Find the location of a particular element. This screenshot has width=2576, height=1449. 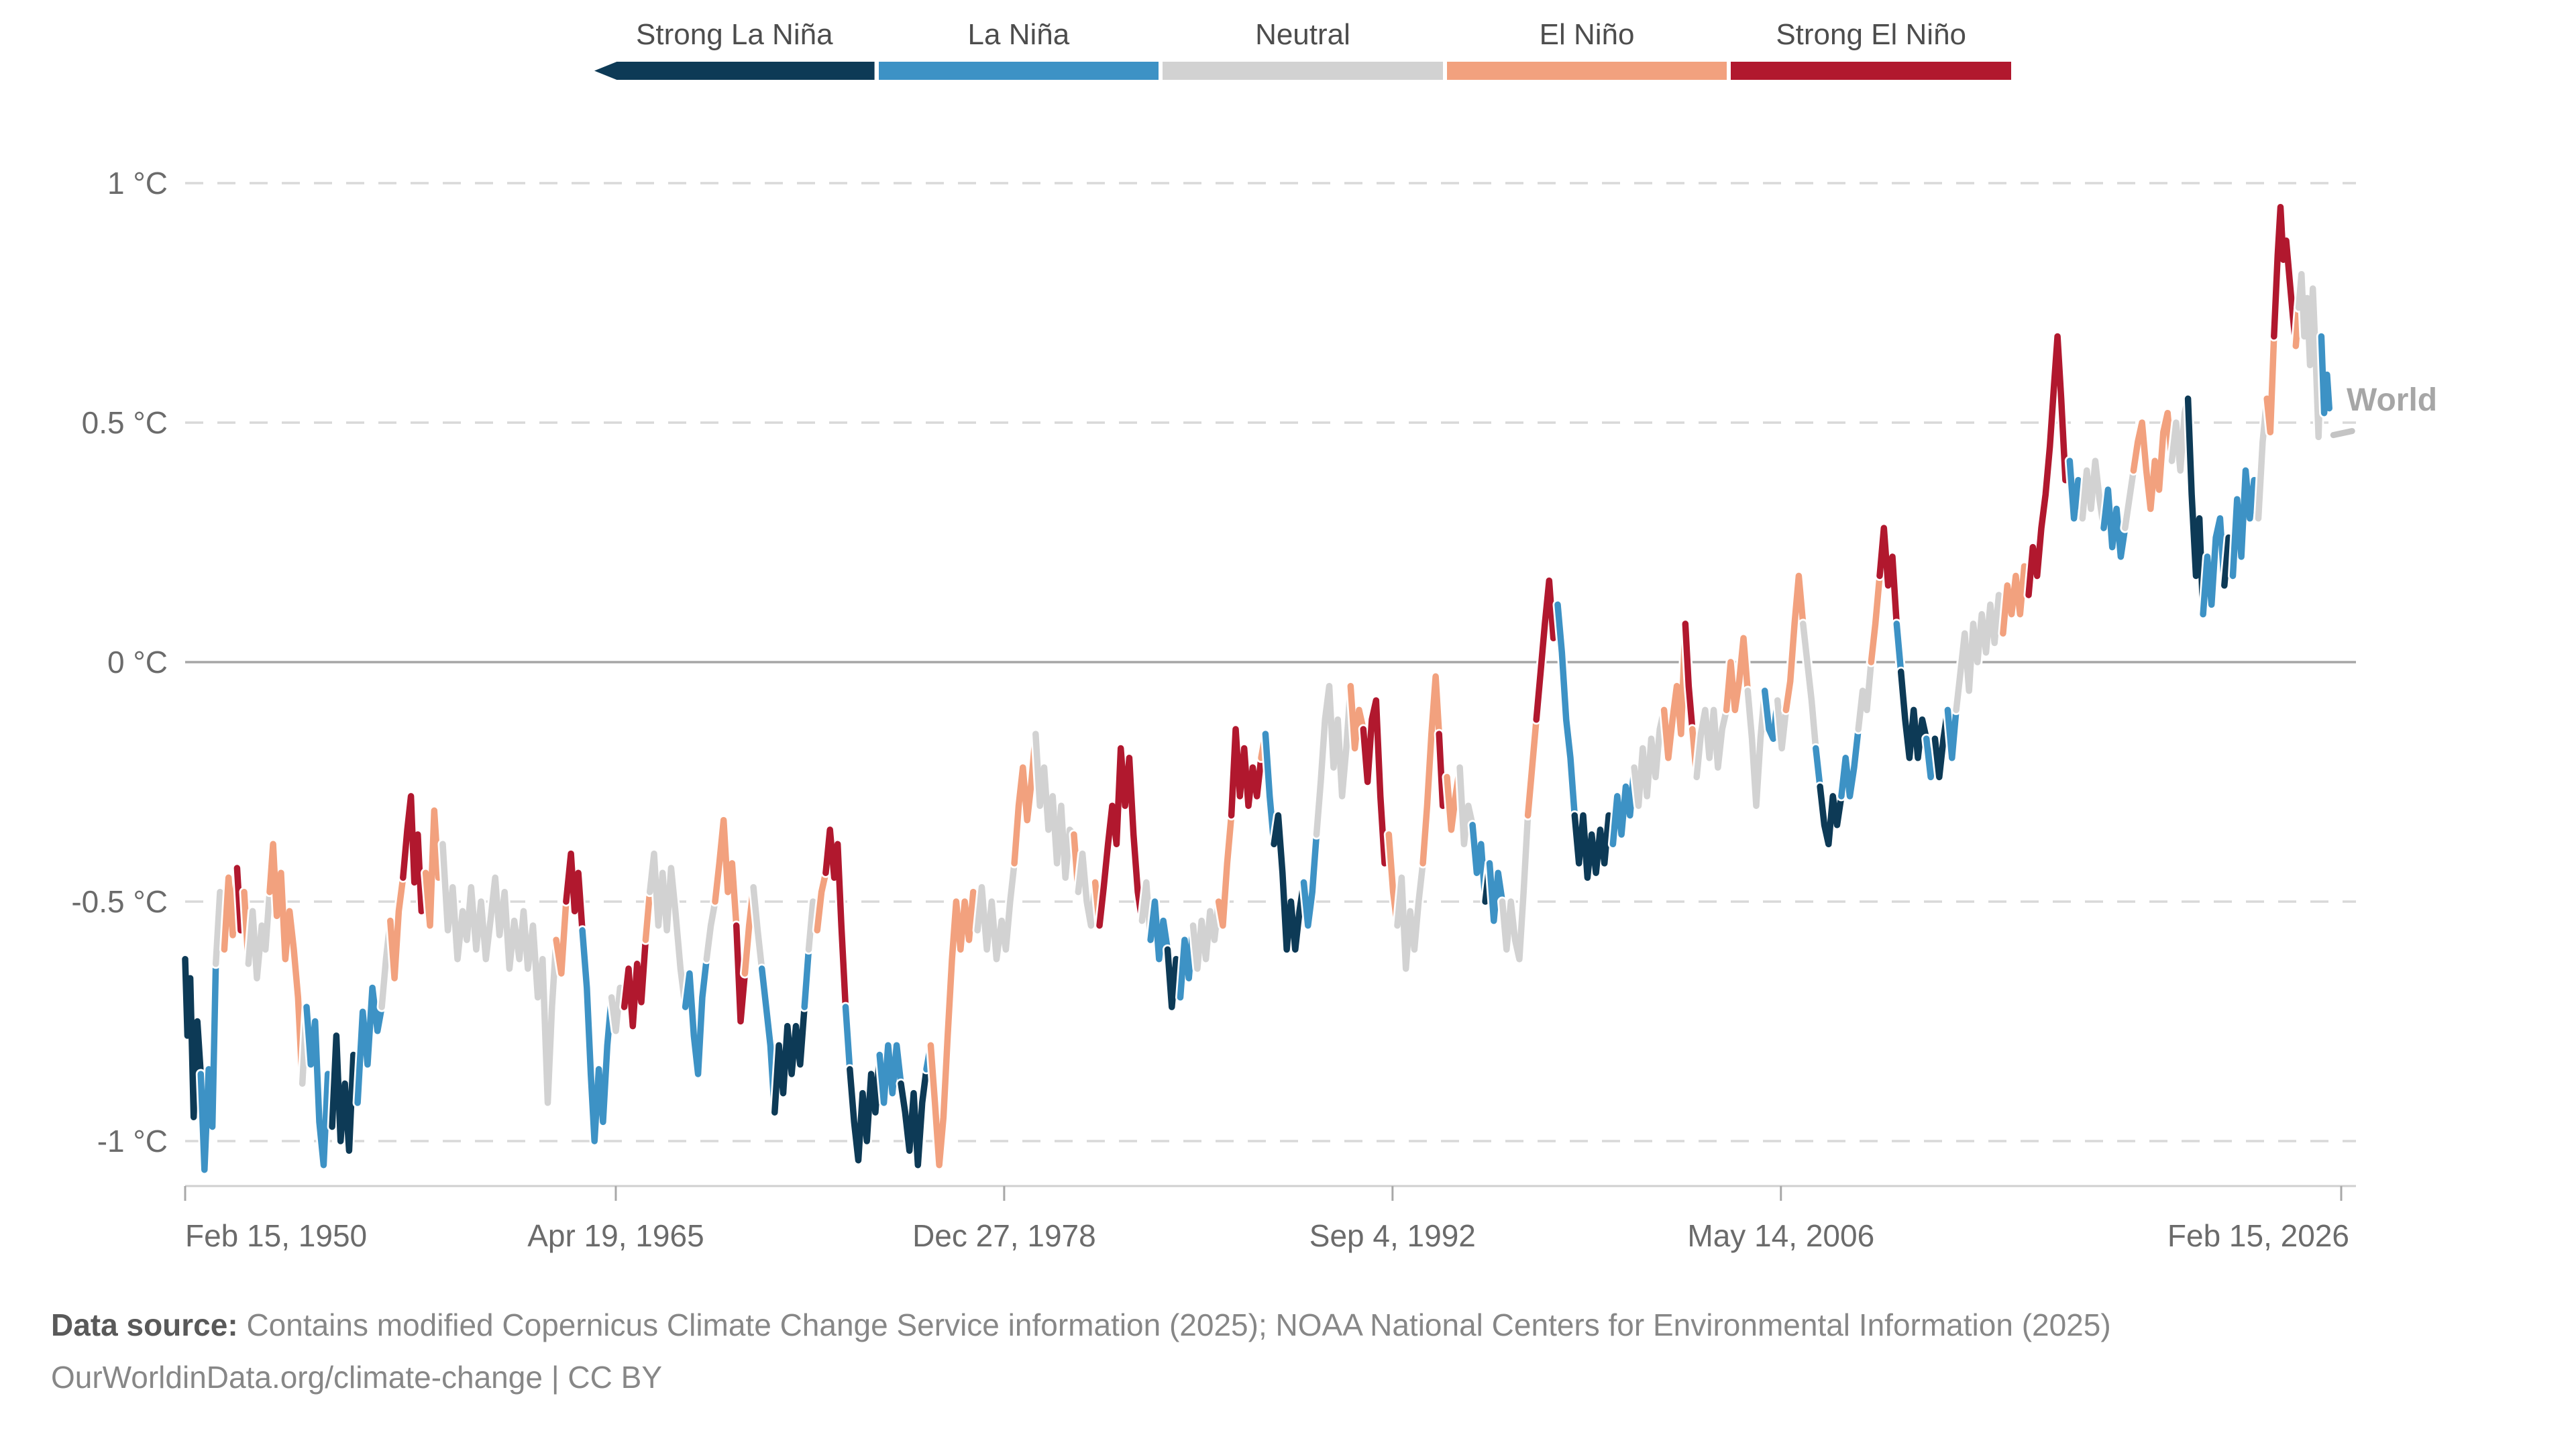

data-source-label: Data source: is located at coordinates (144, 1324).